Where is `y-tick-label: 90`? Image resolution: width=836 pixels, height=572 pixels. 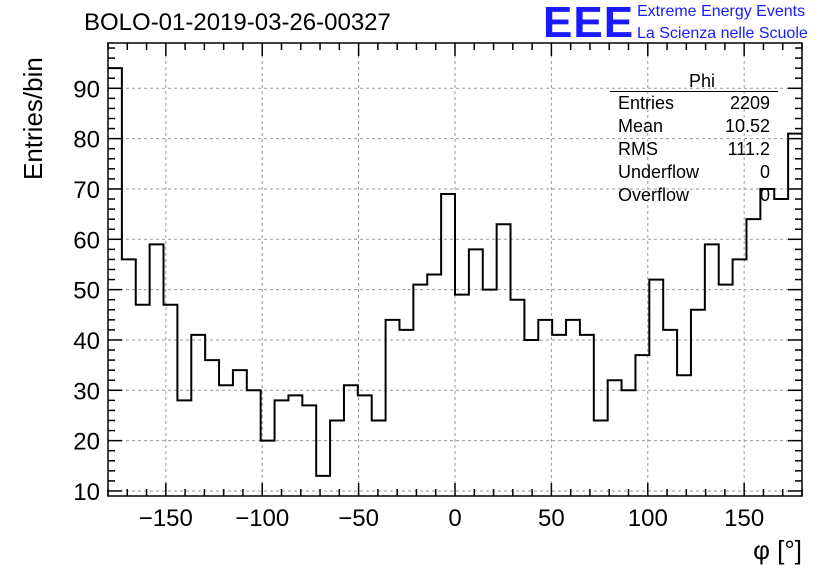
y-tick-label: 90 is located at coordinates (86, 89).